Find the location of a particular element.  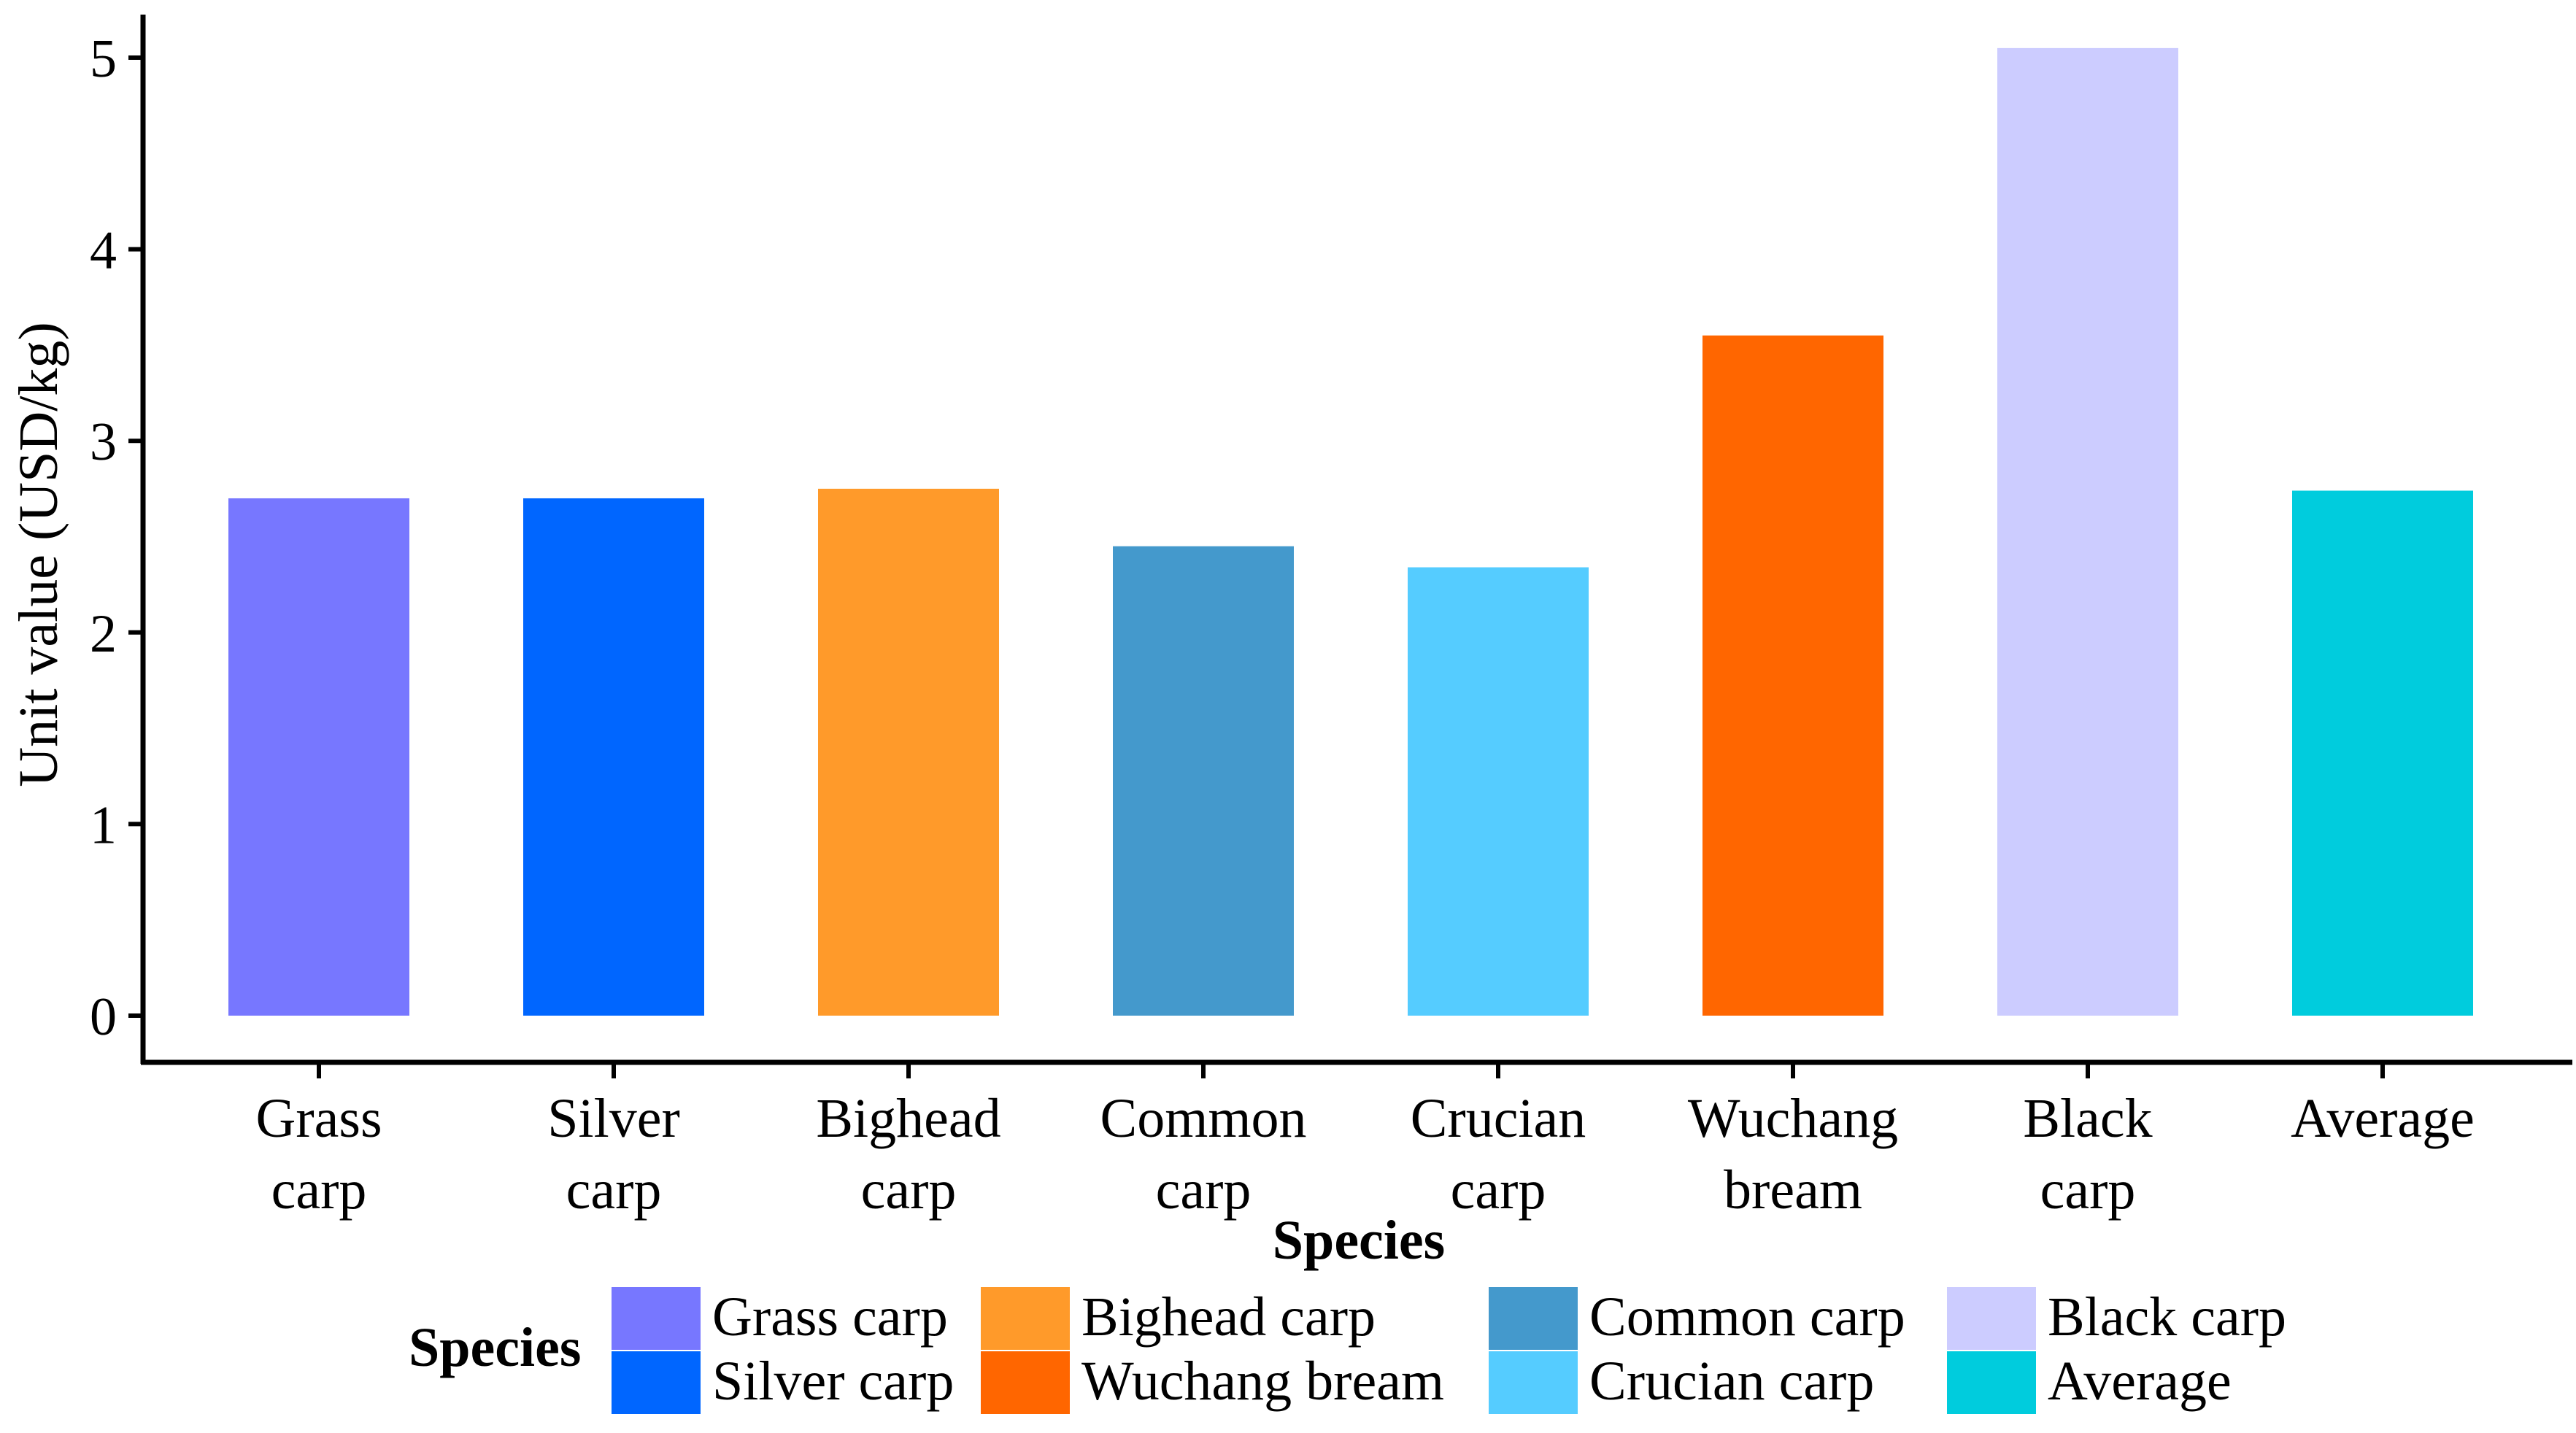

legend-label: Grass carp is located at coordinates (830, 1317).